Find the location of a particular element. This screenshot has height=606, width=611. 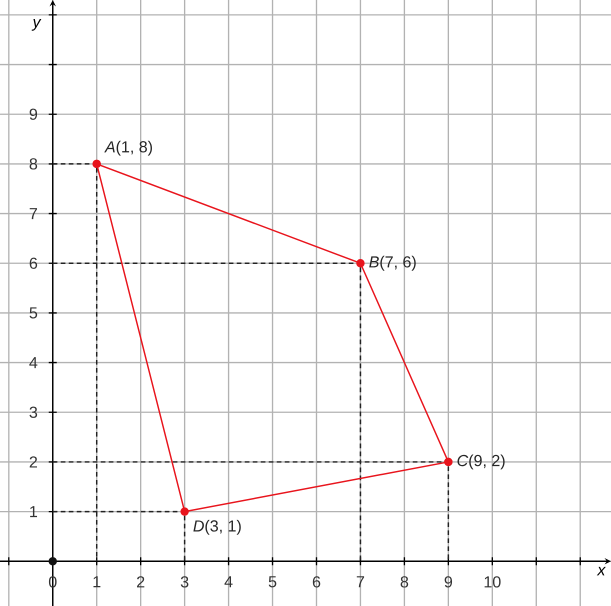

x-axis-title: x is located at coordinates (601, 571).